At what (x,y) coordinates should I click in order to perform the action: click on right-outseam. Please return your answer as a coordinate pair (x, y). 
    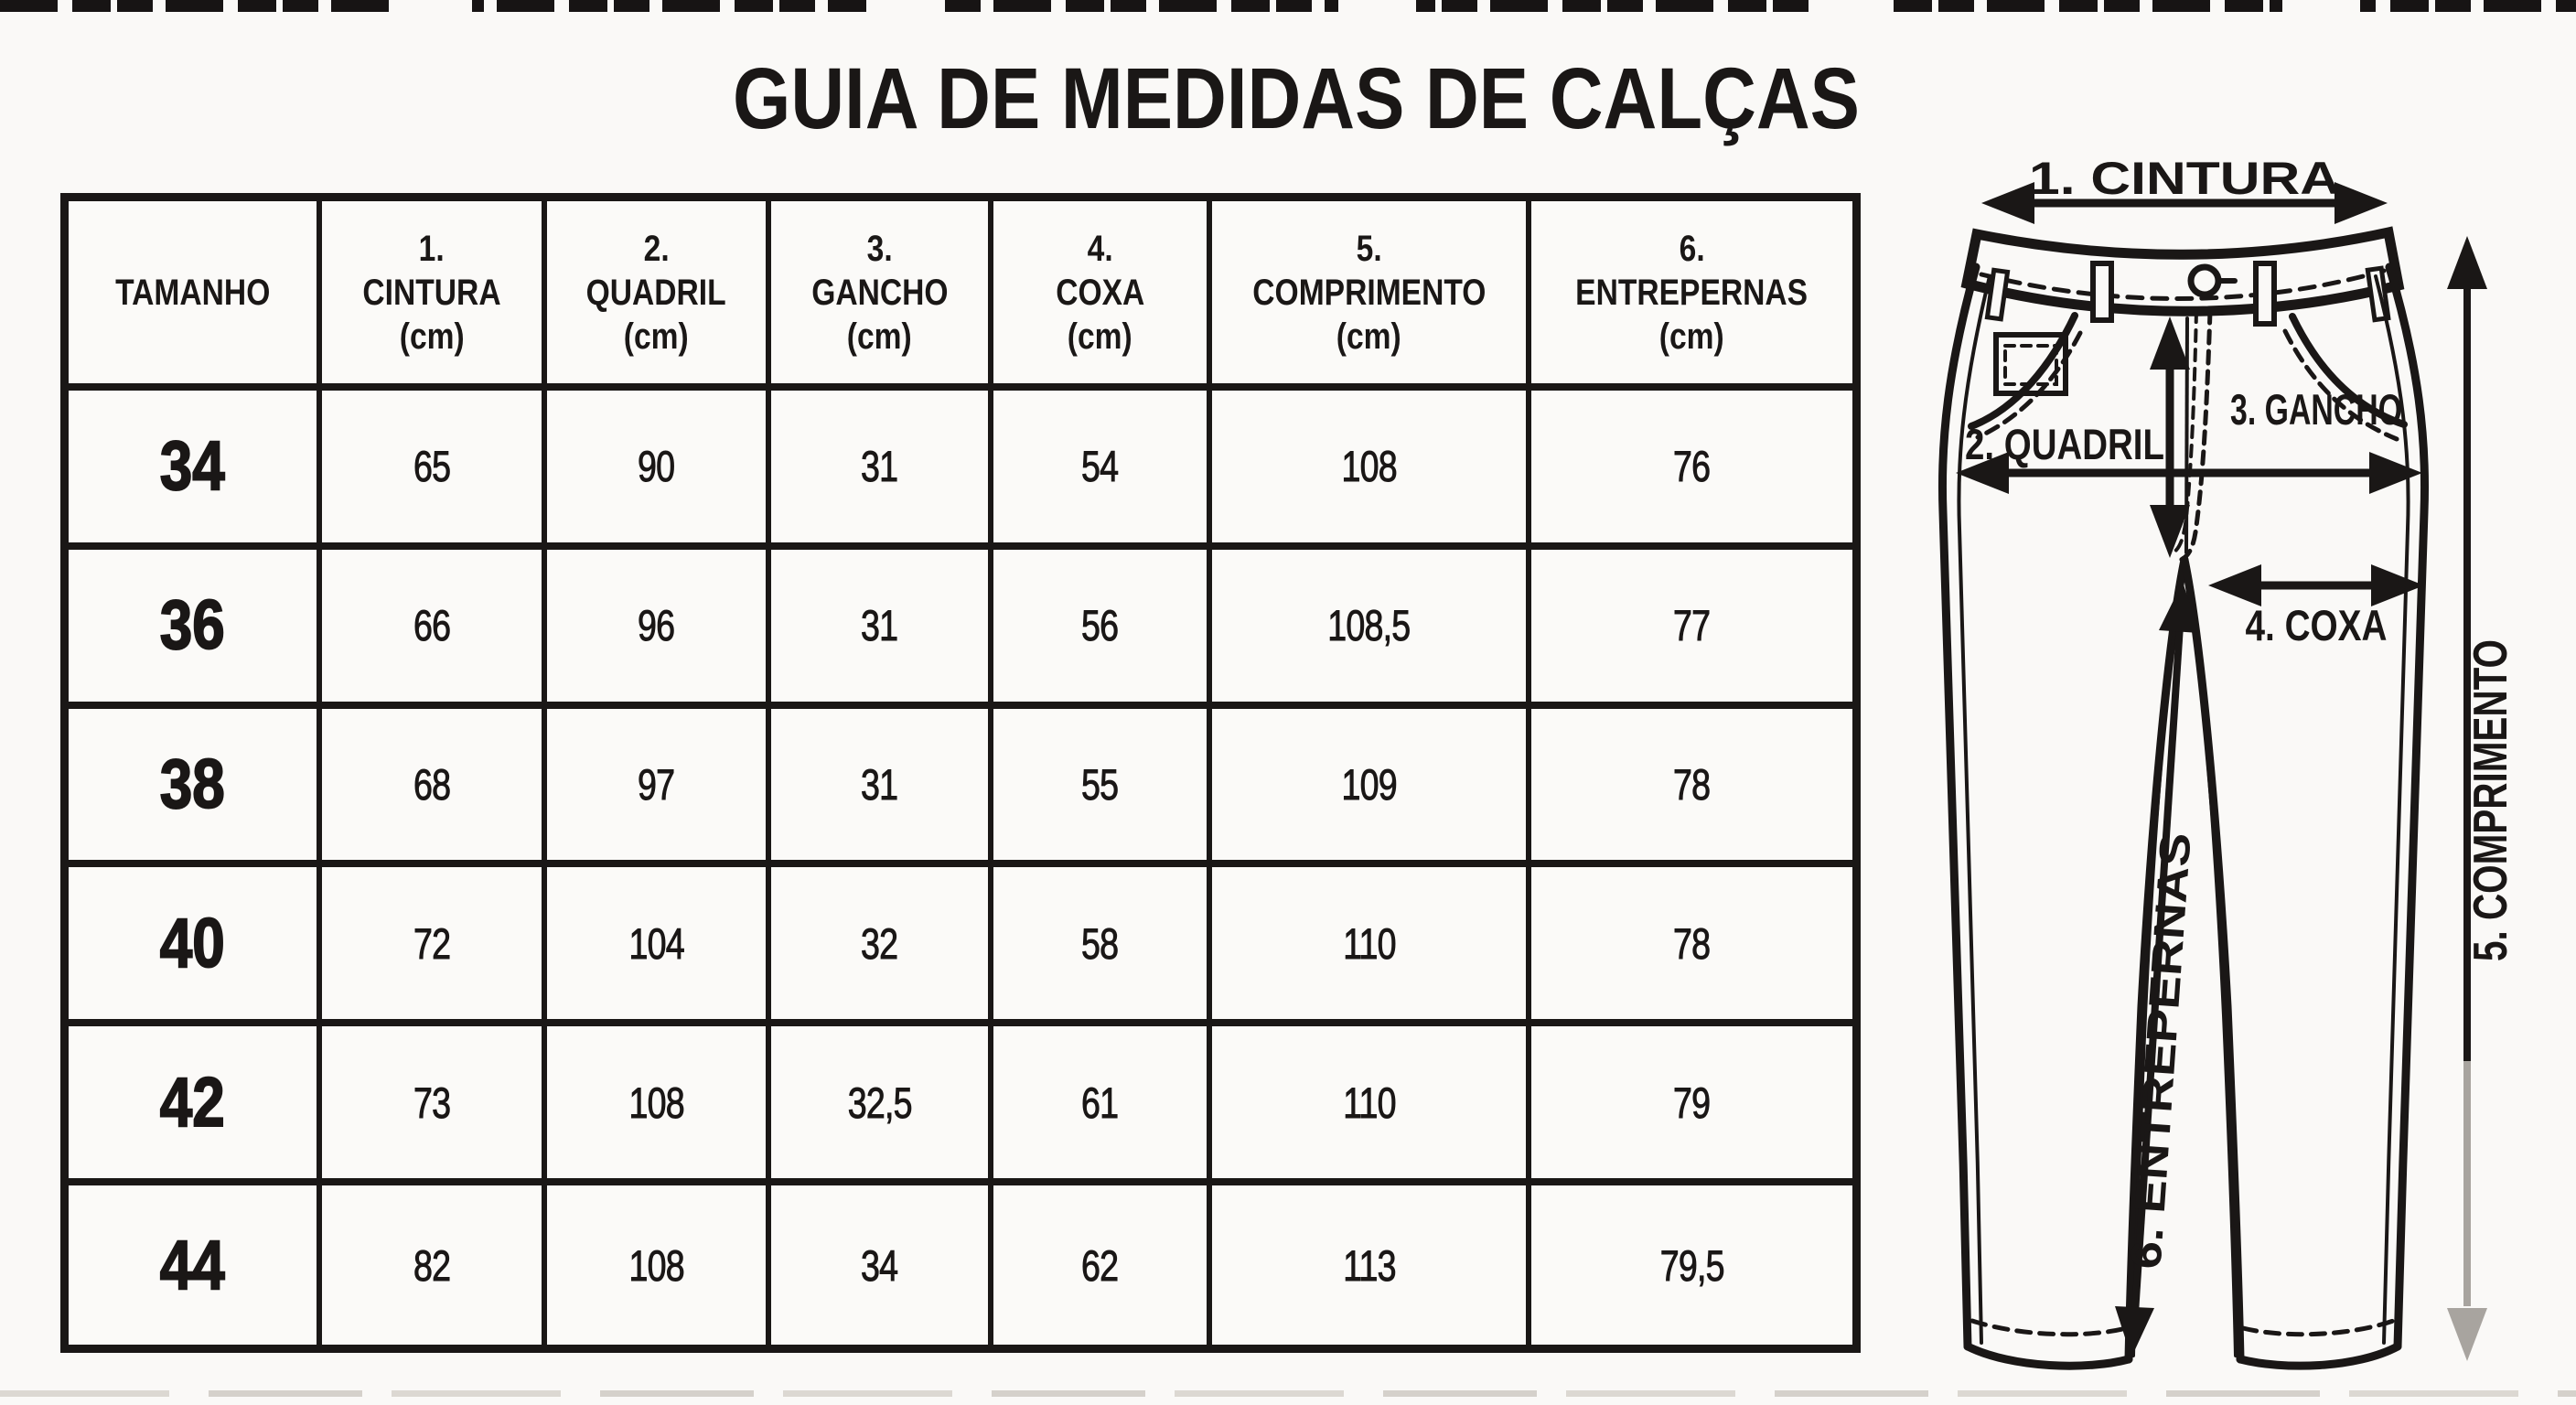
    Looking at the image, I should click on (2407, 807).